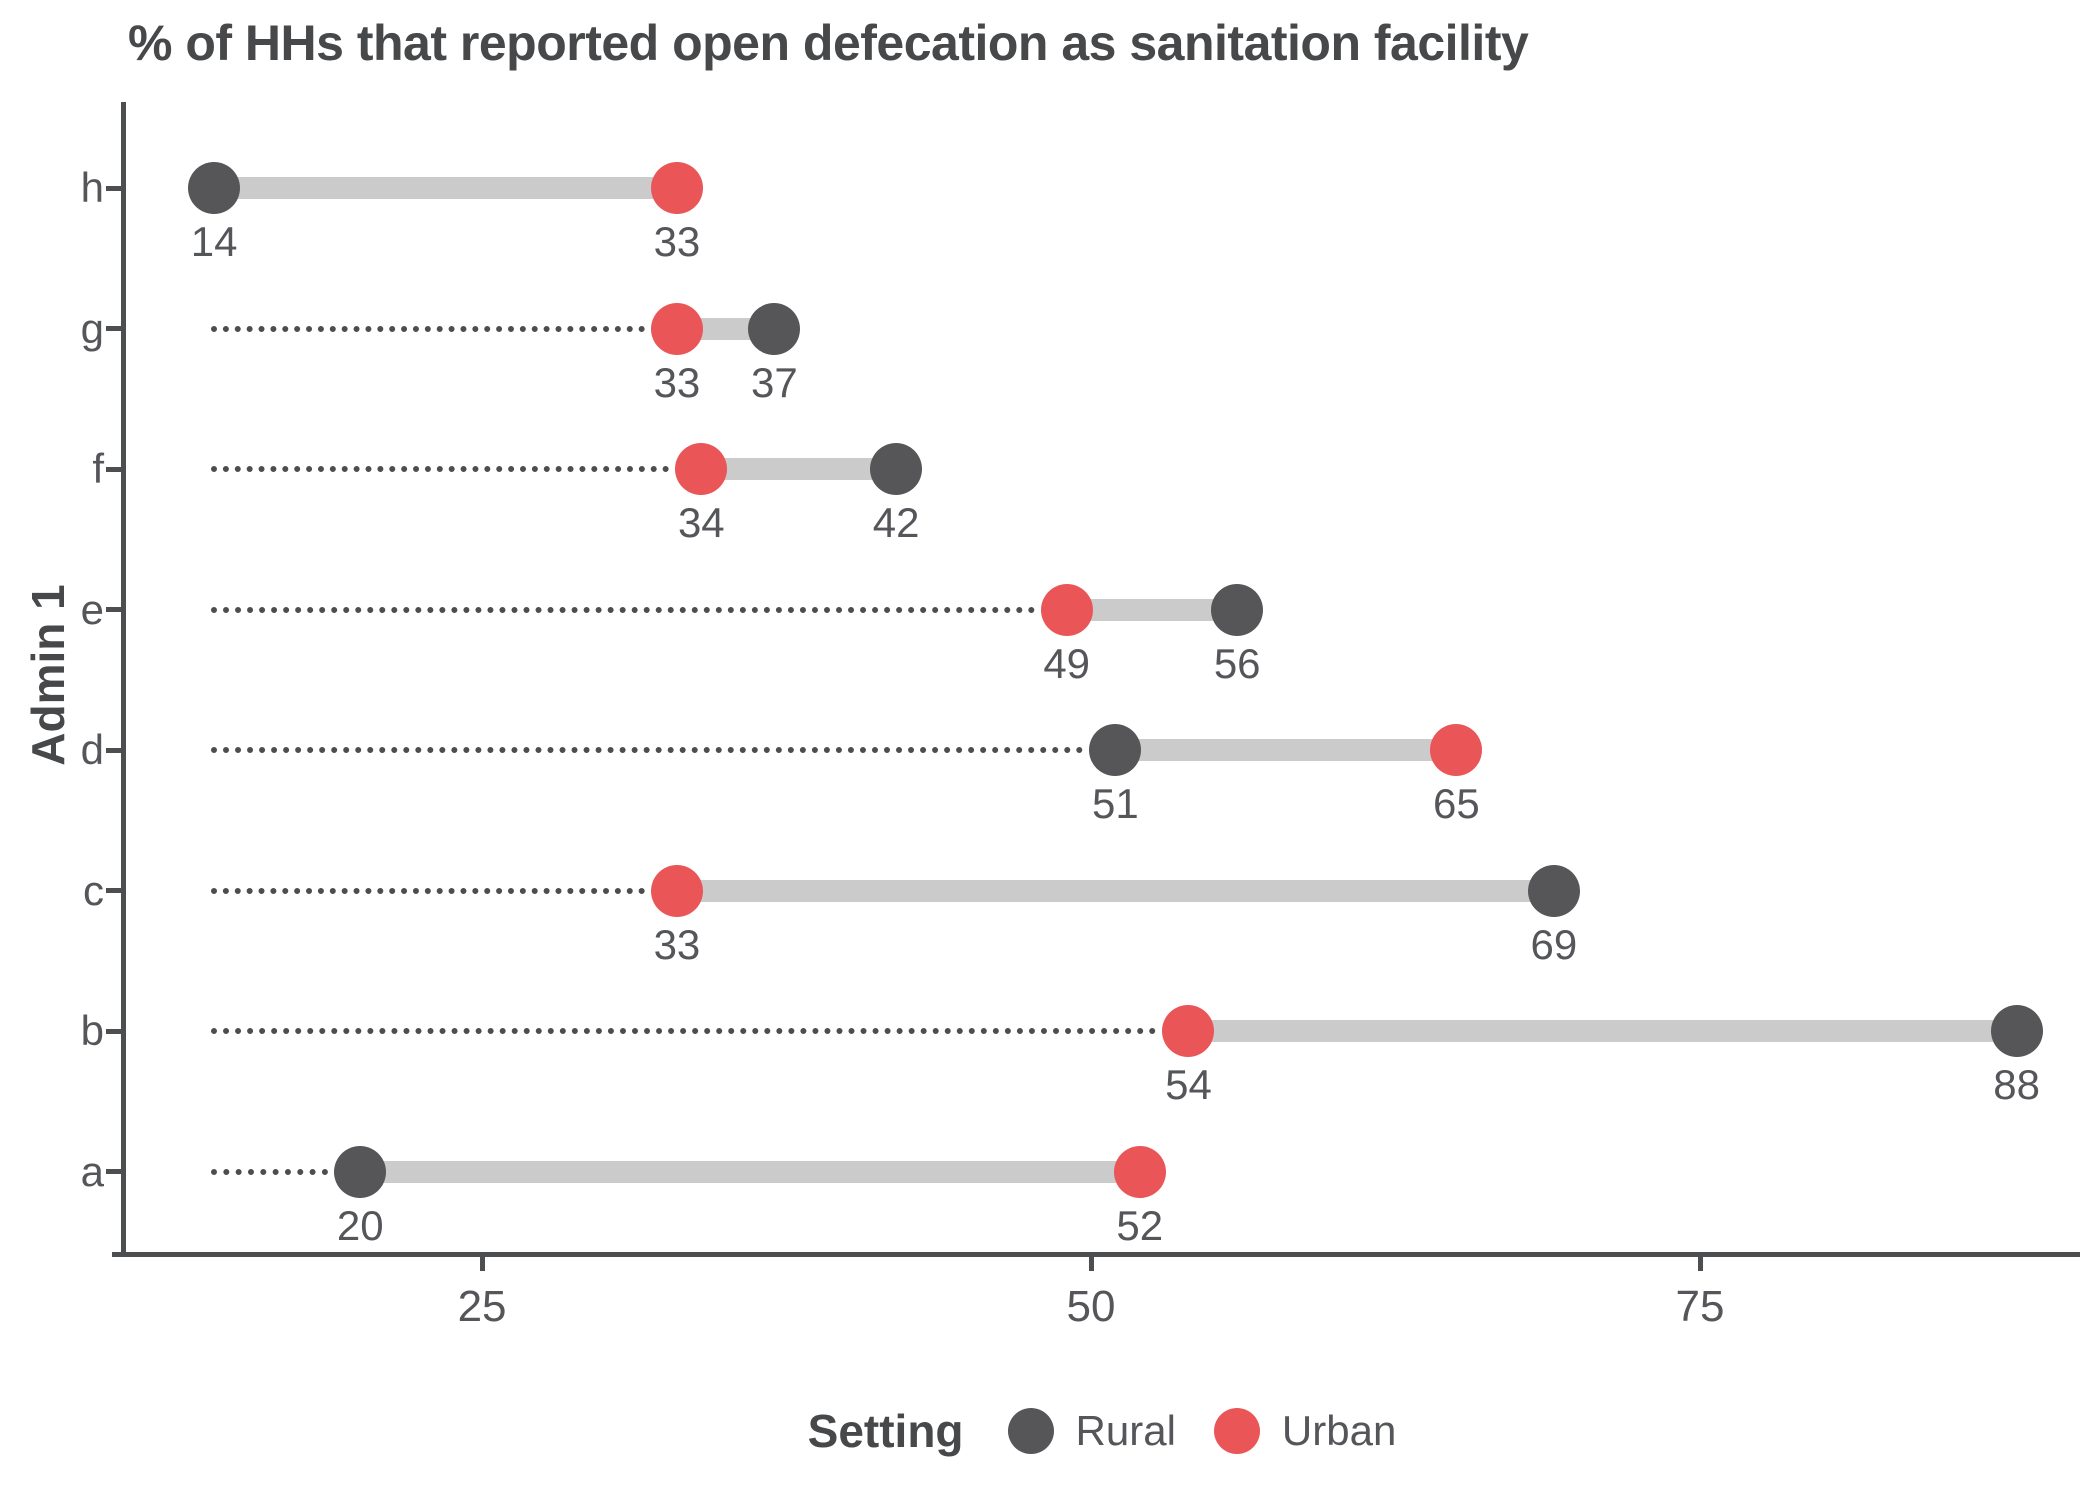 The width and height of the screenshot is (2100, 1500). I want to click on y-category-label: e, so click(92, 609).